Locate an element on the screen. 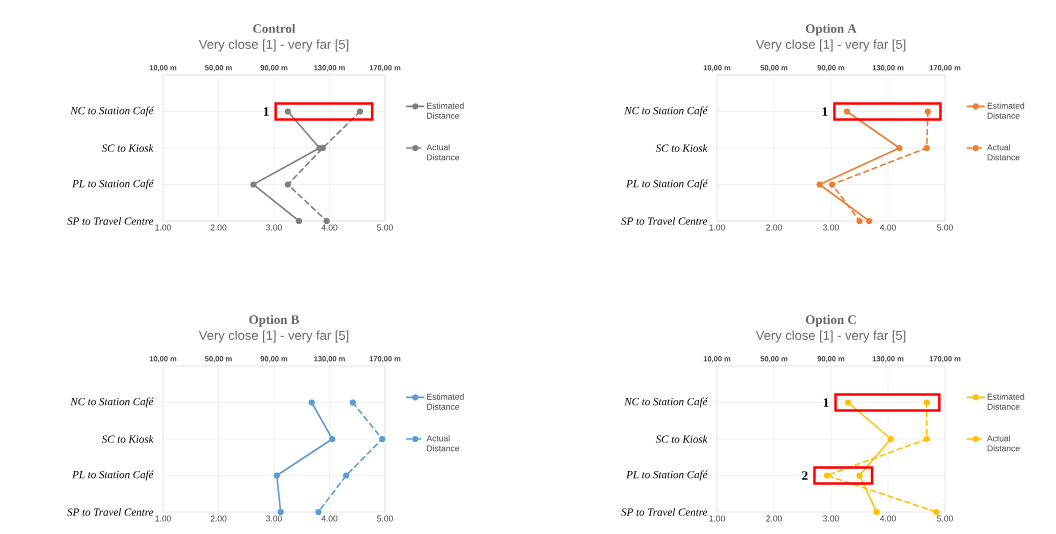  chart-title: Option A is located at coordinates (831, 29).